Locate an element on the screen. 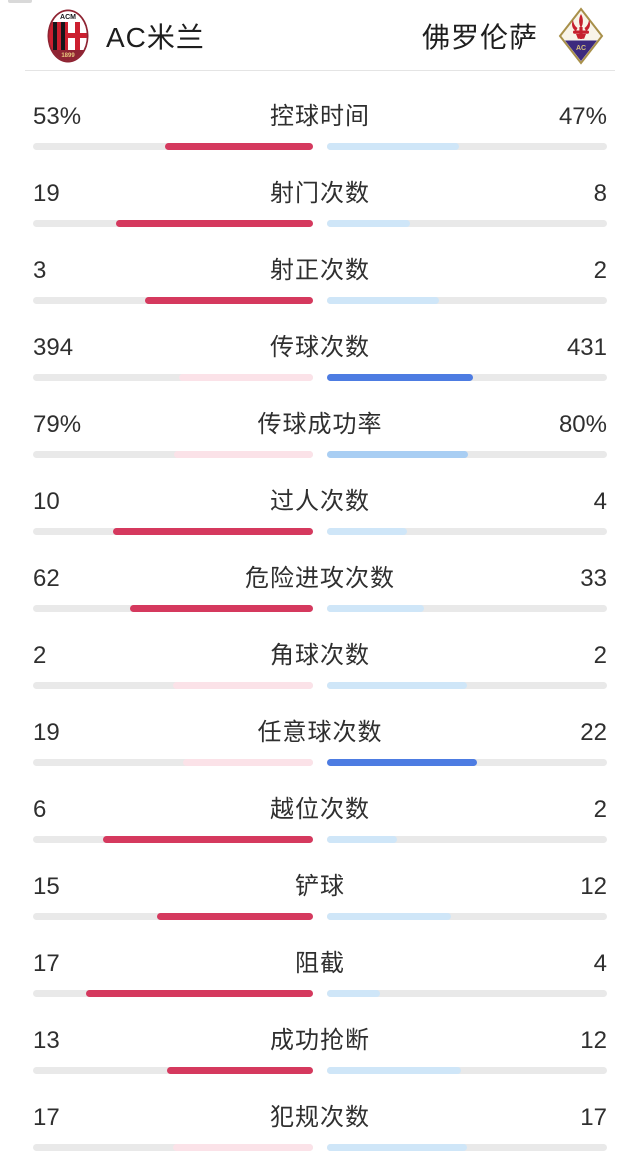 The width and height of the screenshot is (640, 1160). home-stat-value: 17 is located at coordinates (46, 1117).